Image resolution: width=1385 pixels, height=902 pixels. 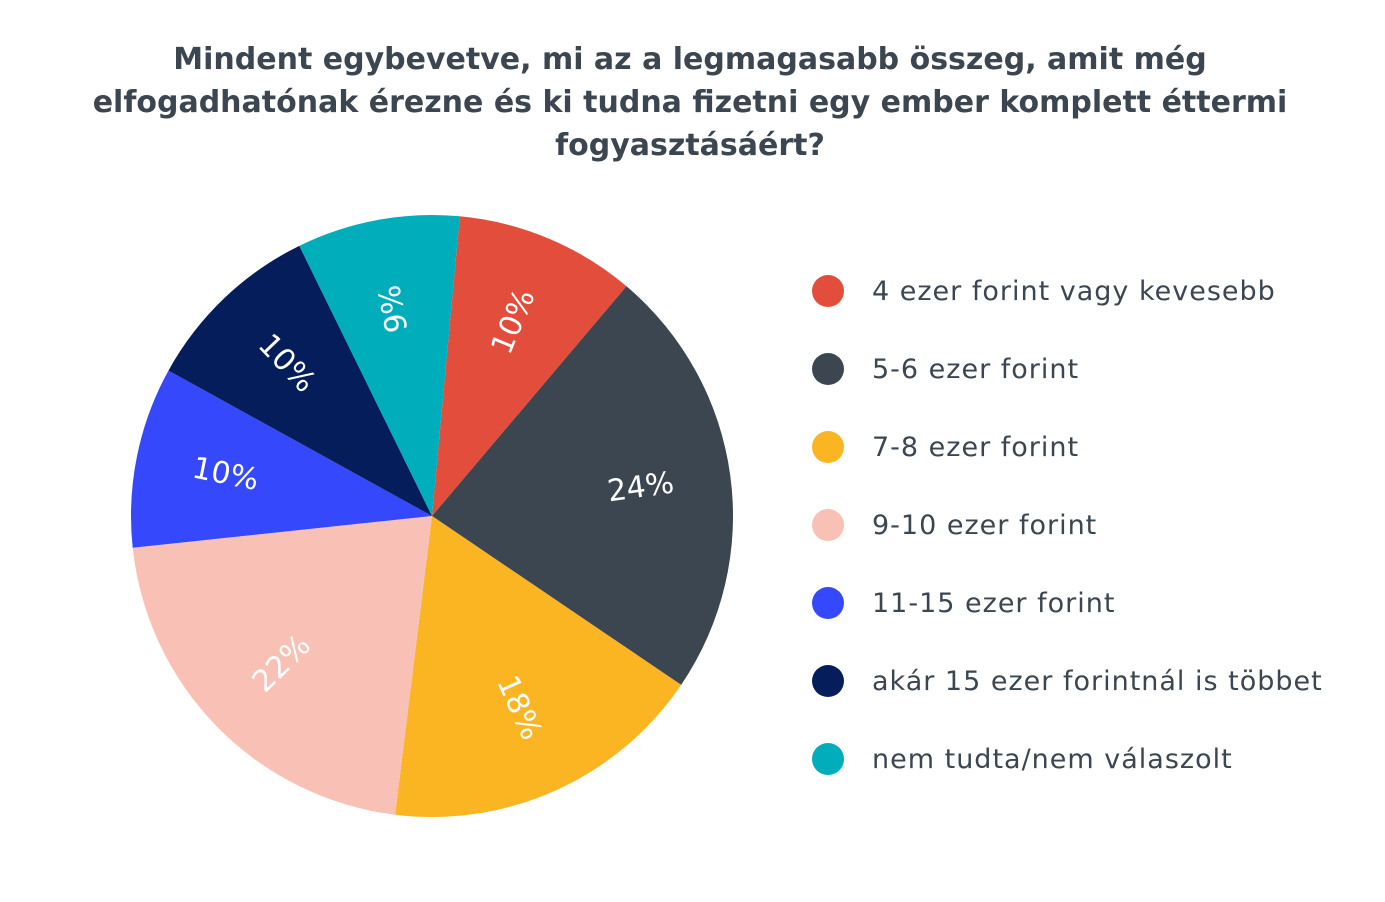 I want to click on slice-label: 9%, so click(x=393, y=308).